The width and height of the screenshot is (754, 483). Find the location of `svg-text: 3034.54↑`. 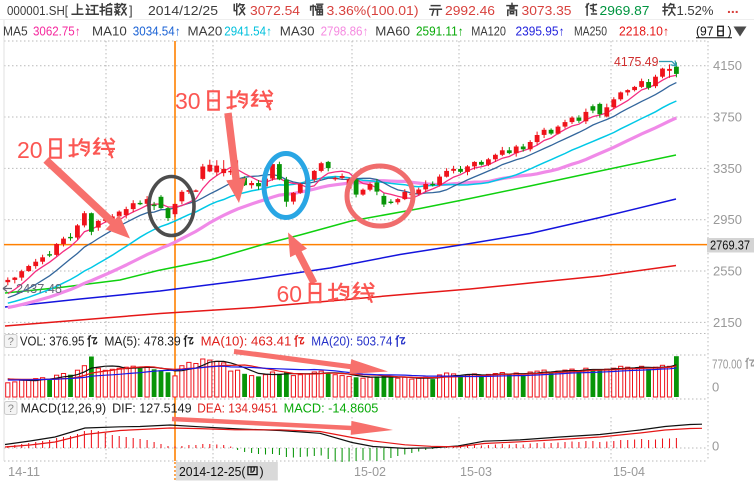

svg-text: 3034.54↑ is located at coordinates (157, 32).